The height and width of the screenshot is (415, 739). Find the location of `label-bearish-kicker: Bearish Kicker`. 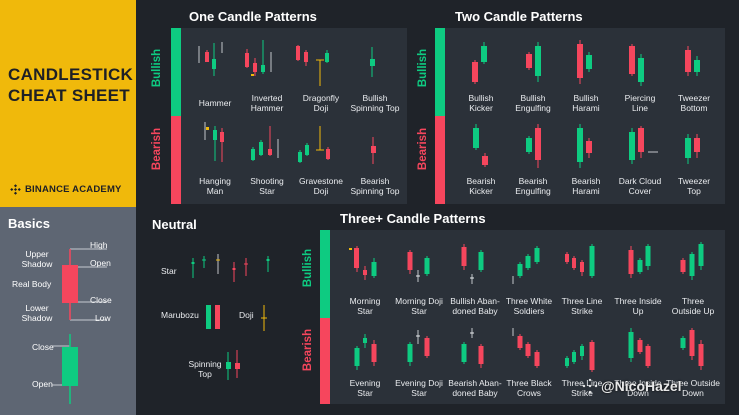

label-bearish-kicker: Bearish Kicker is located at coordinates (481, 186).